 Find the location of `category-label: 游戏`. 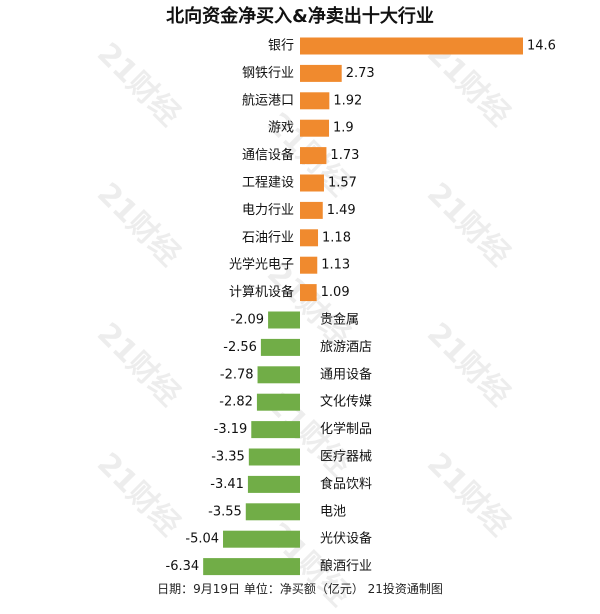

category-label: 游戏 is located at coordinates (281, 128).